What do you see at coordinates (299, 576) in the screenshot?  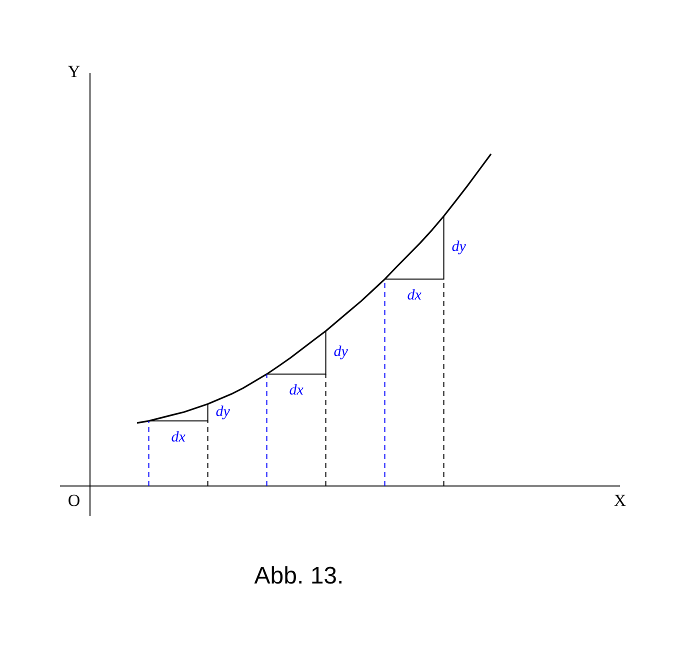 I see `caption: Abb. 13.` at bounding box center [299, 576].